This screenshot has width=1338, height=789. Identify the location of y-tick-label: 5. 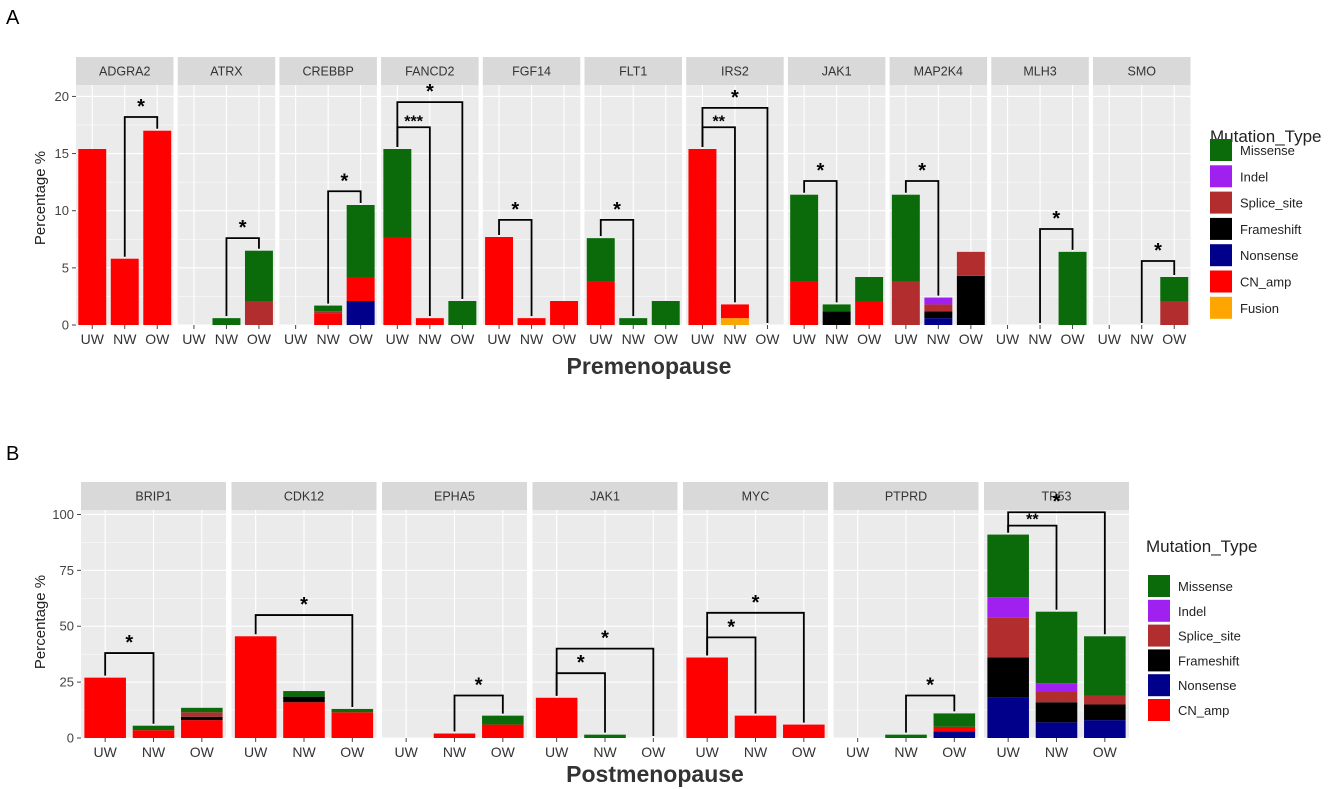
(65, 267).